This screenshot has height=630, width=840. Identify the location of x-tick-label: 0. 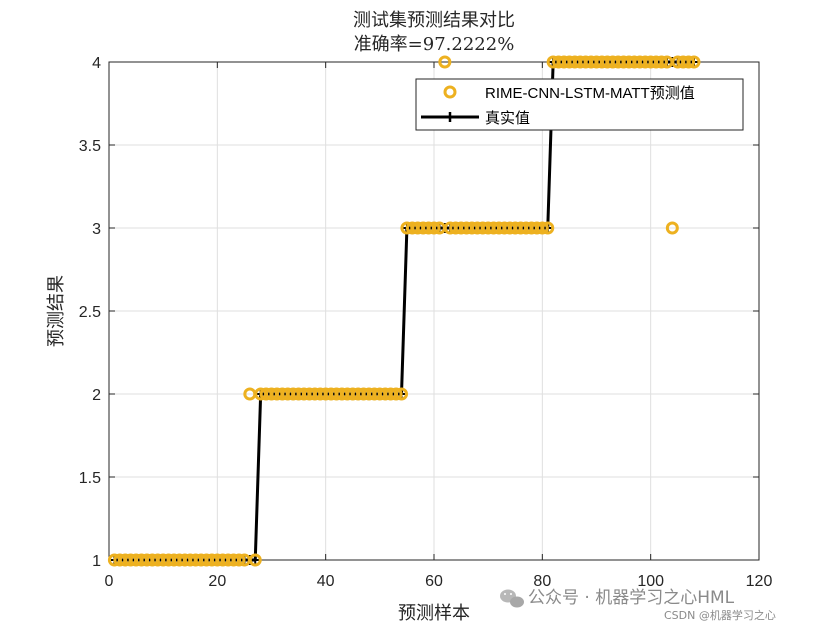
(109, 581).